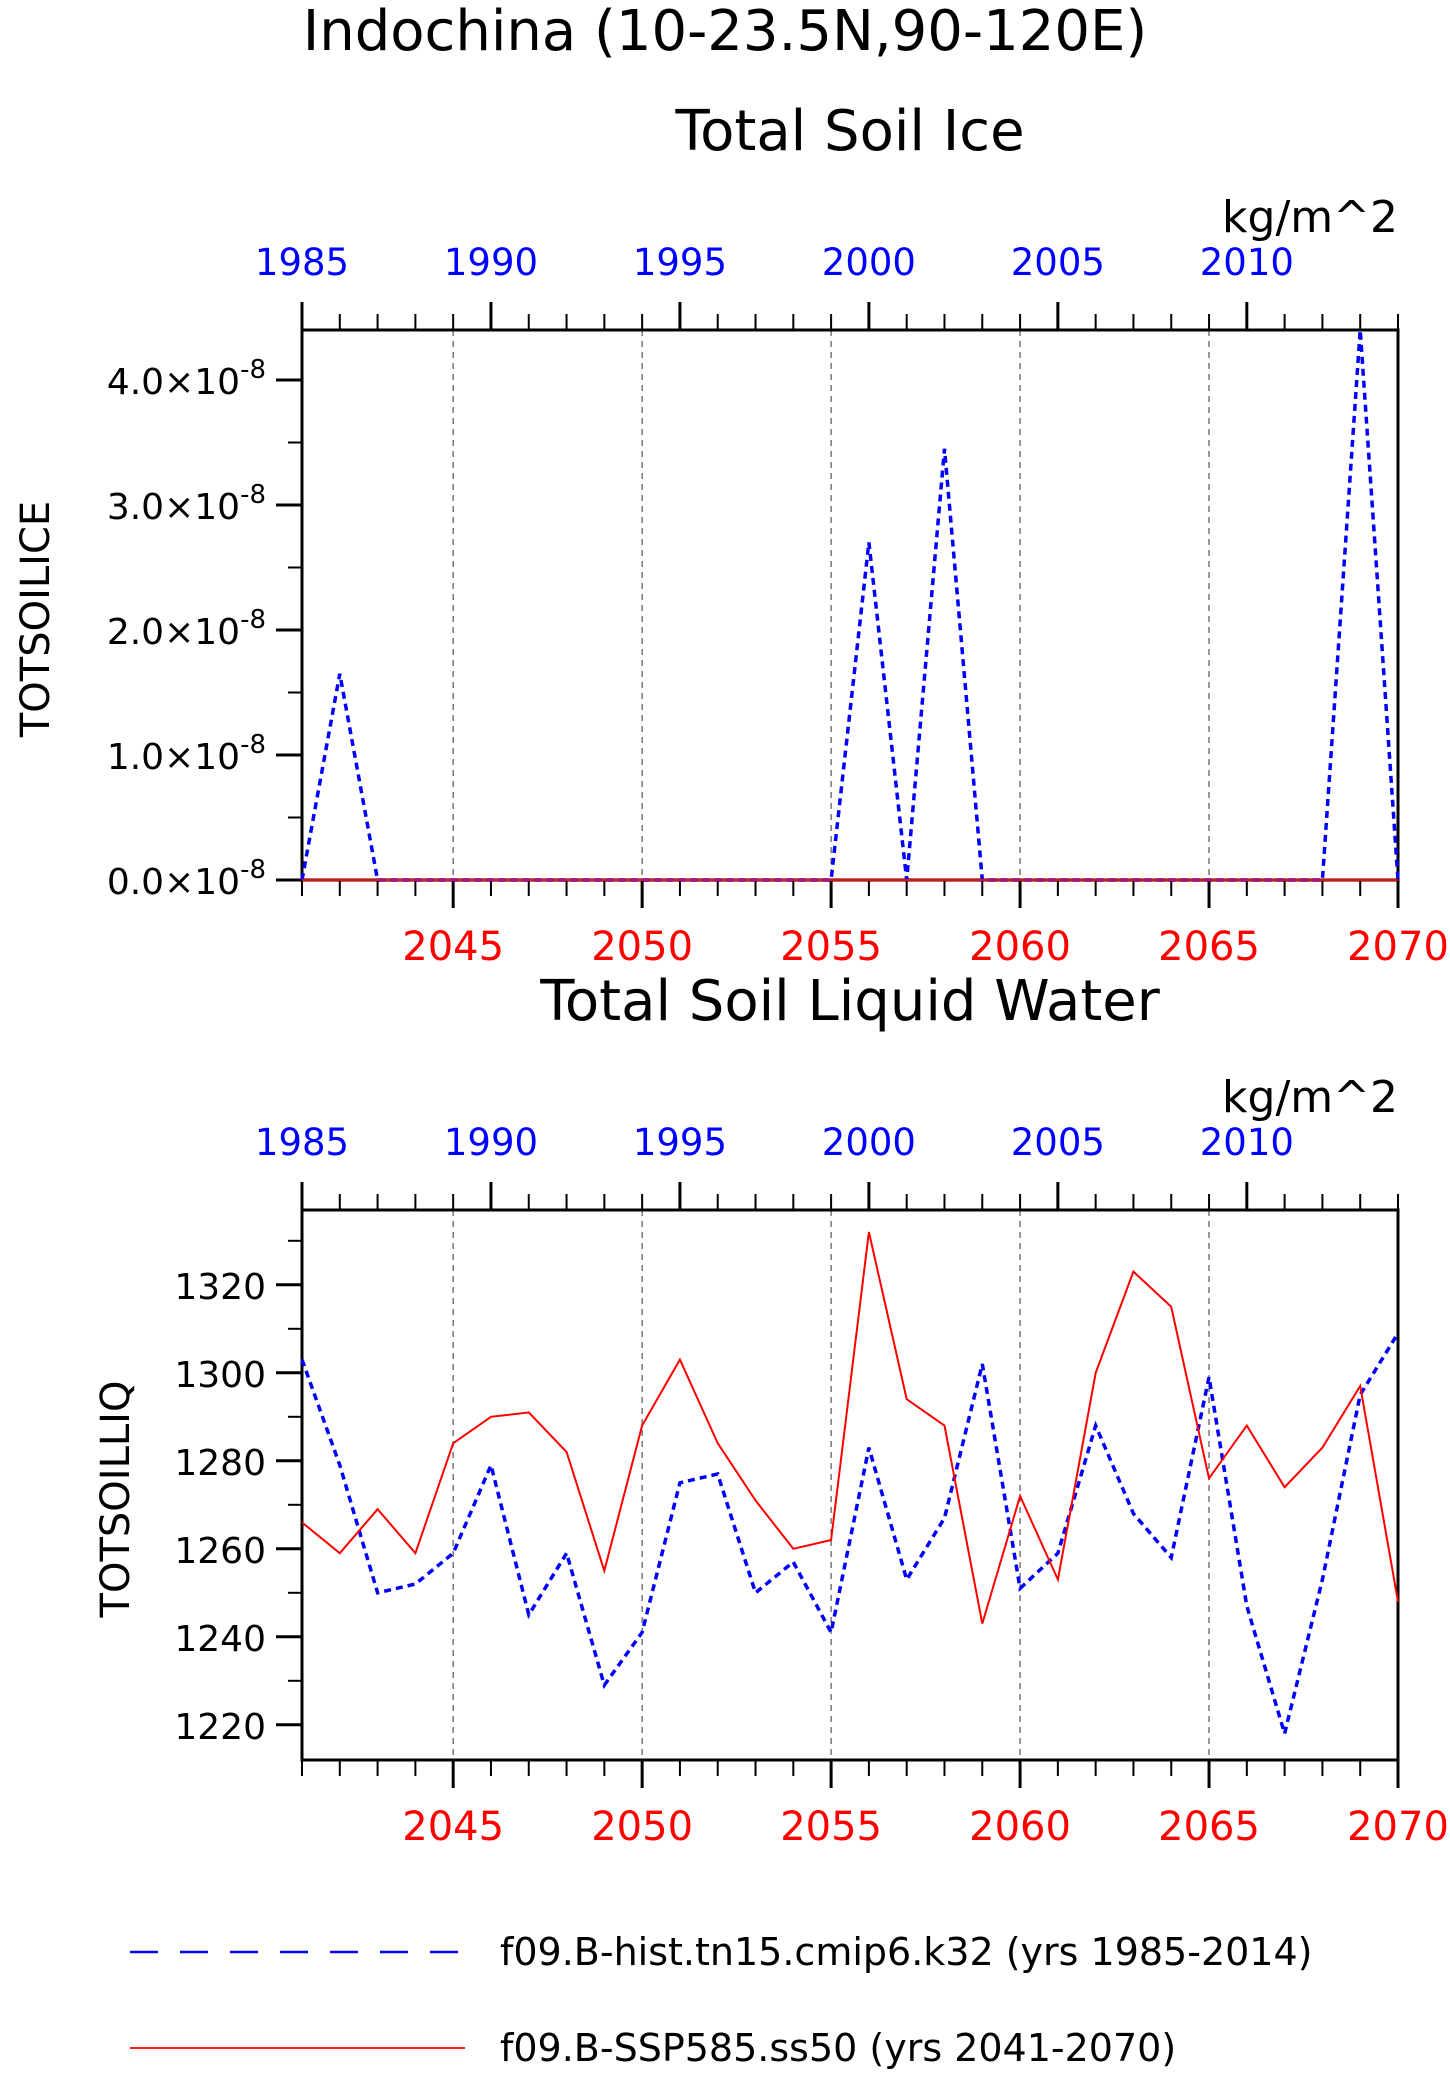 The height and width of the screenshot is (2074, 1450). Describe the element at coordinates (220, 1287) in the screenshot. I see `y-axis-tick-label: 1320` at that location.